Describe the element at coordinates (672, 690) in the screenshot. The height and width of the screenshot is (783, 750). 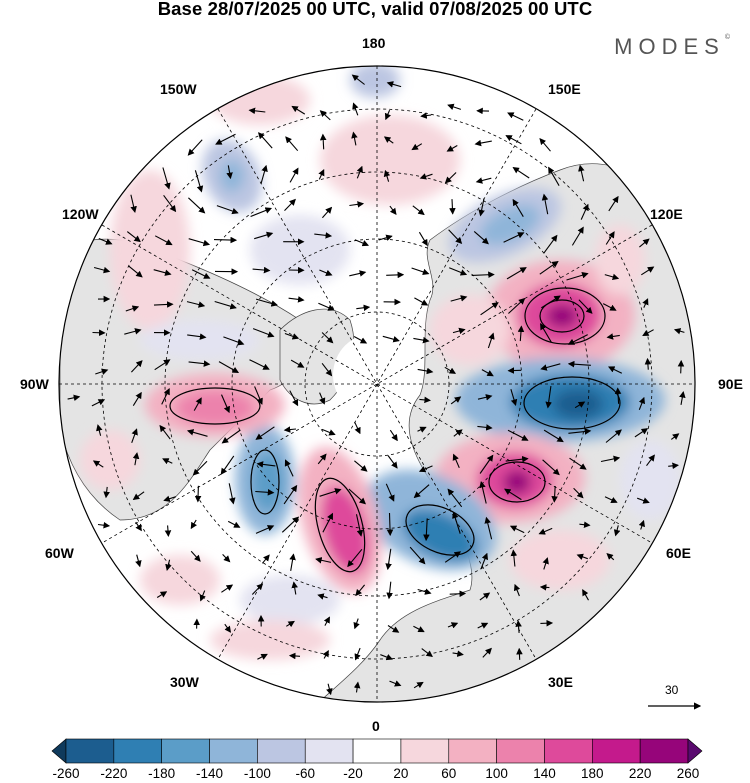
I see `wind-reference-label: 30` at that location.